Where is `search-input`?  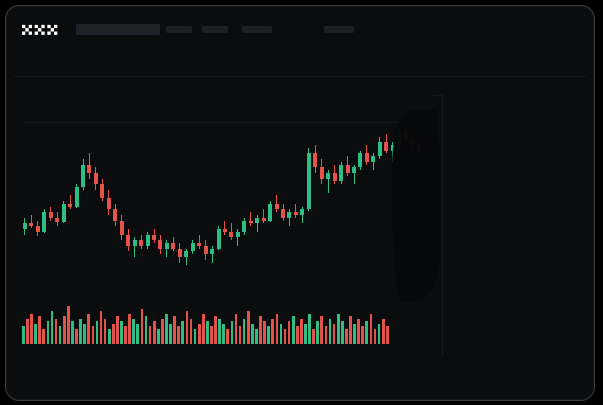
search-input is located at coordinates (118, 29).